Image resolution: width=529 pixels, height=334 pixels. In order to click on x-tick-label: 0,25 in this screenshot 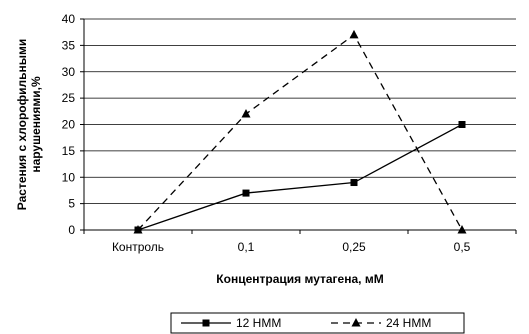, I will do `click(354, 247)`.